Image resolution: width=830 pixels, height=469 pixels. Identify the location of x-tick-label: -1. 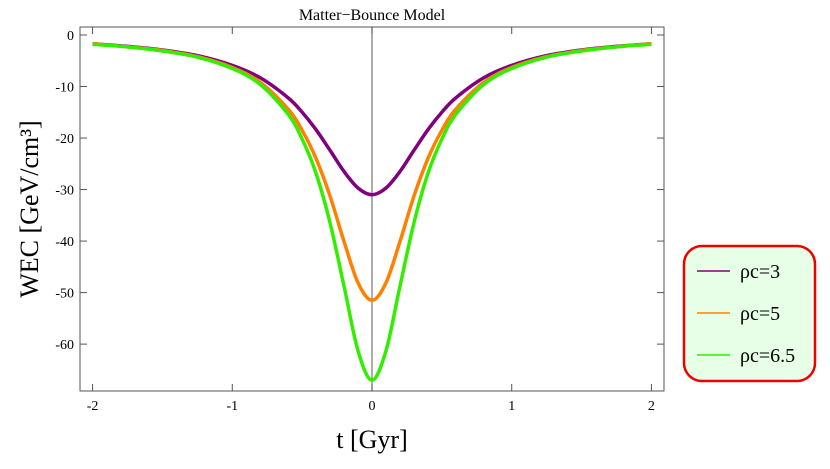
(232, 406).